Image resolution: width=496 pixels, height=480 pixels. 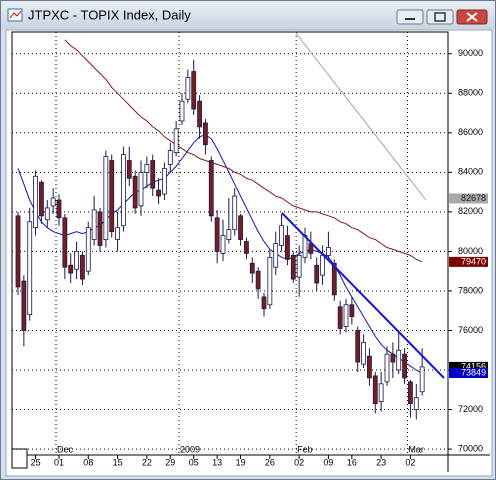 I want to click on y-tick-label: 88000, so click(x=470, y=93).